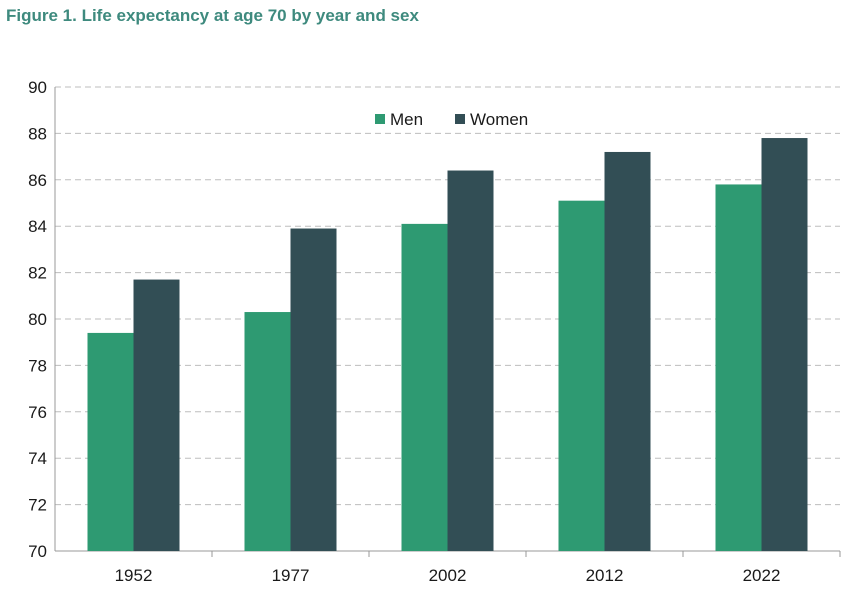 The height and width of the screenshot is (602, 848). Describe the element at coordinates (37, 87) in the screenshot. I see `y-tick-label: 90` at that location.